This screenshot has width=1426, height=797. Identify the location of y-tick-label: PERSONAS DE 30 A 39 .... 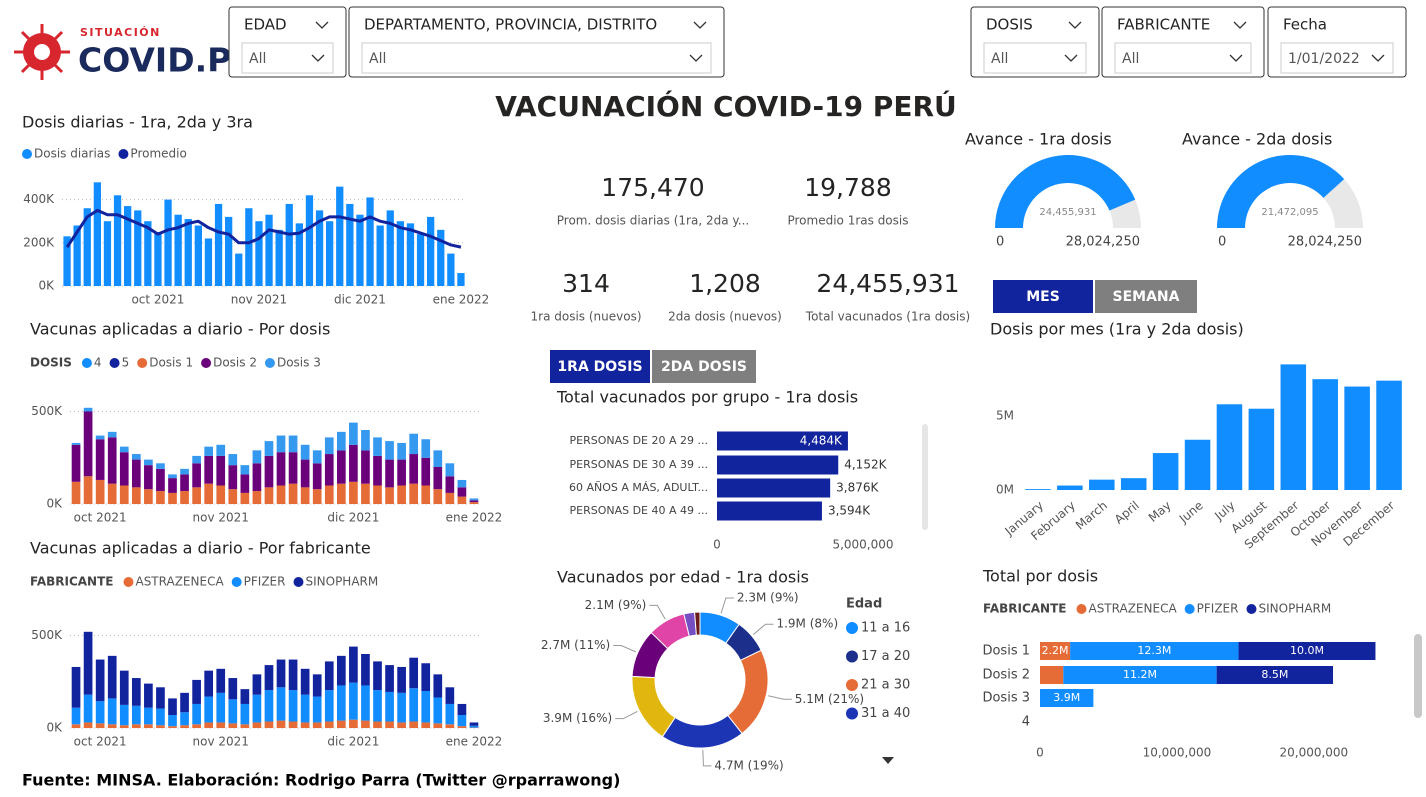
(638, 464).